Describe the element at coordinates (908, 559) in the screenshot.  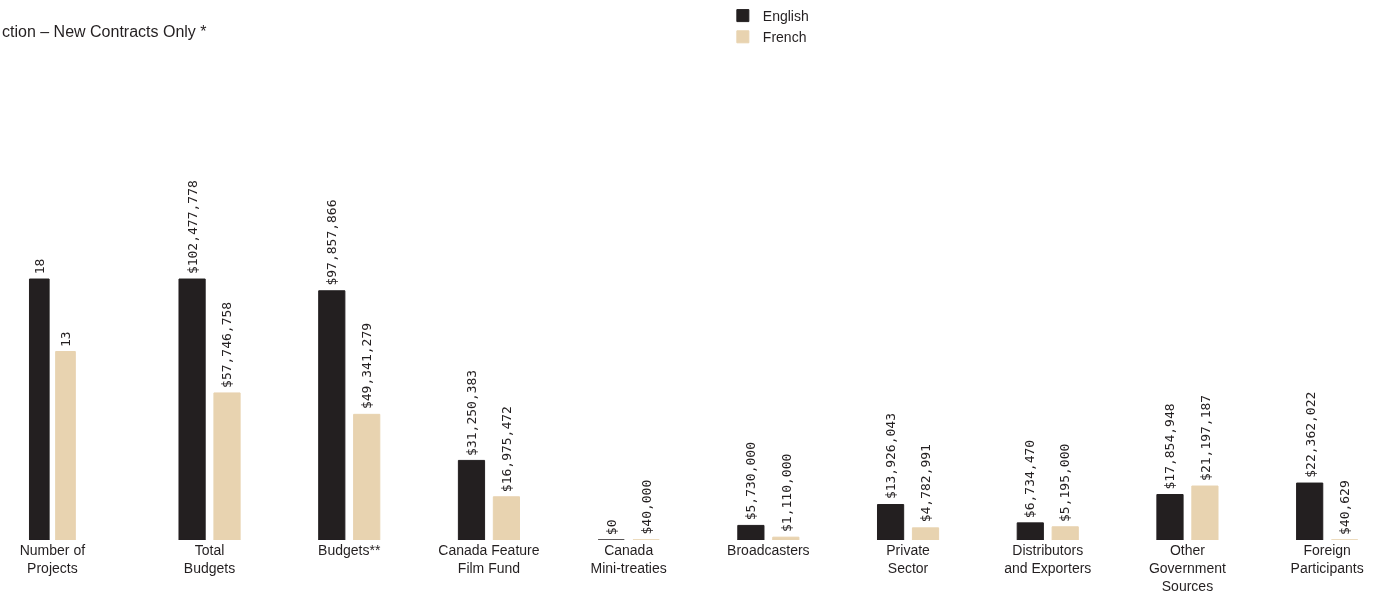
I see `x-tick-label: Private Sector` at that location.